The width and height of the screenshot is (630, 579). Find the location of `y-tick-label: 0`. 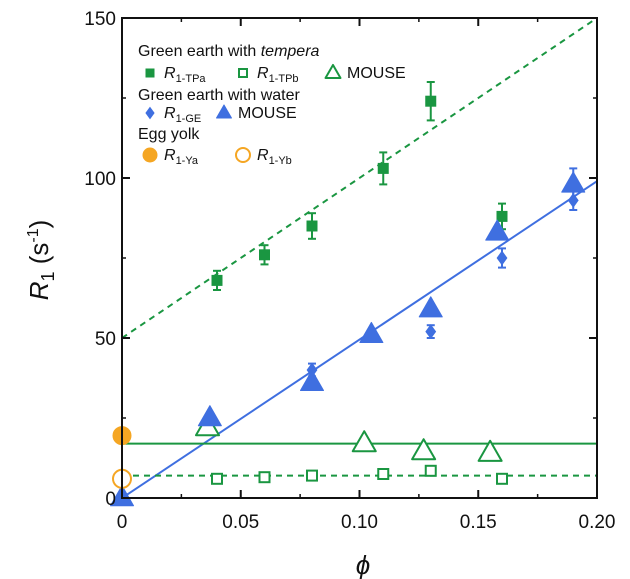

y-tick-label: 0 is located at coordinates (110, 499).